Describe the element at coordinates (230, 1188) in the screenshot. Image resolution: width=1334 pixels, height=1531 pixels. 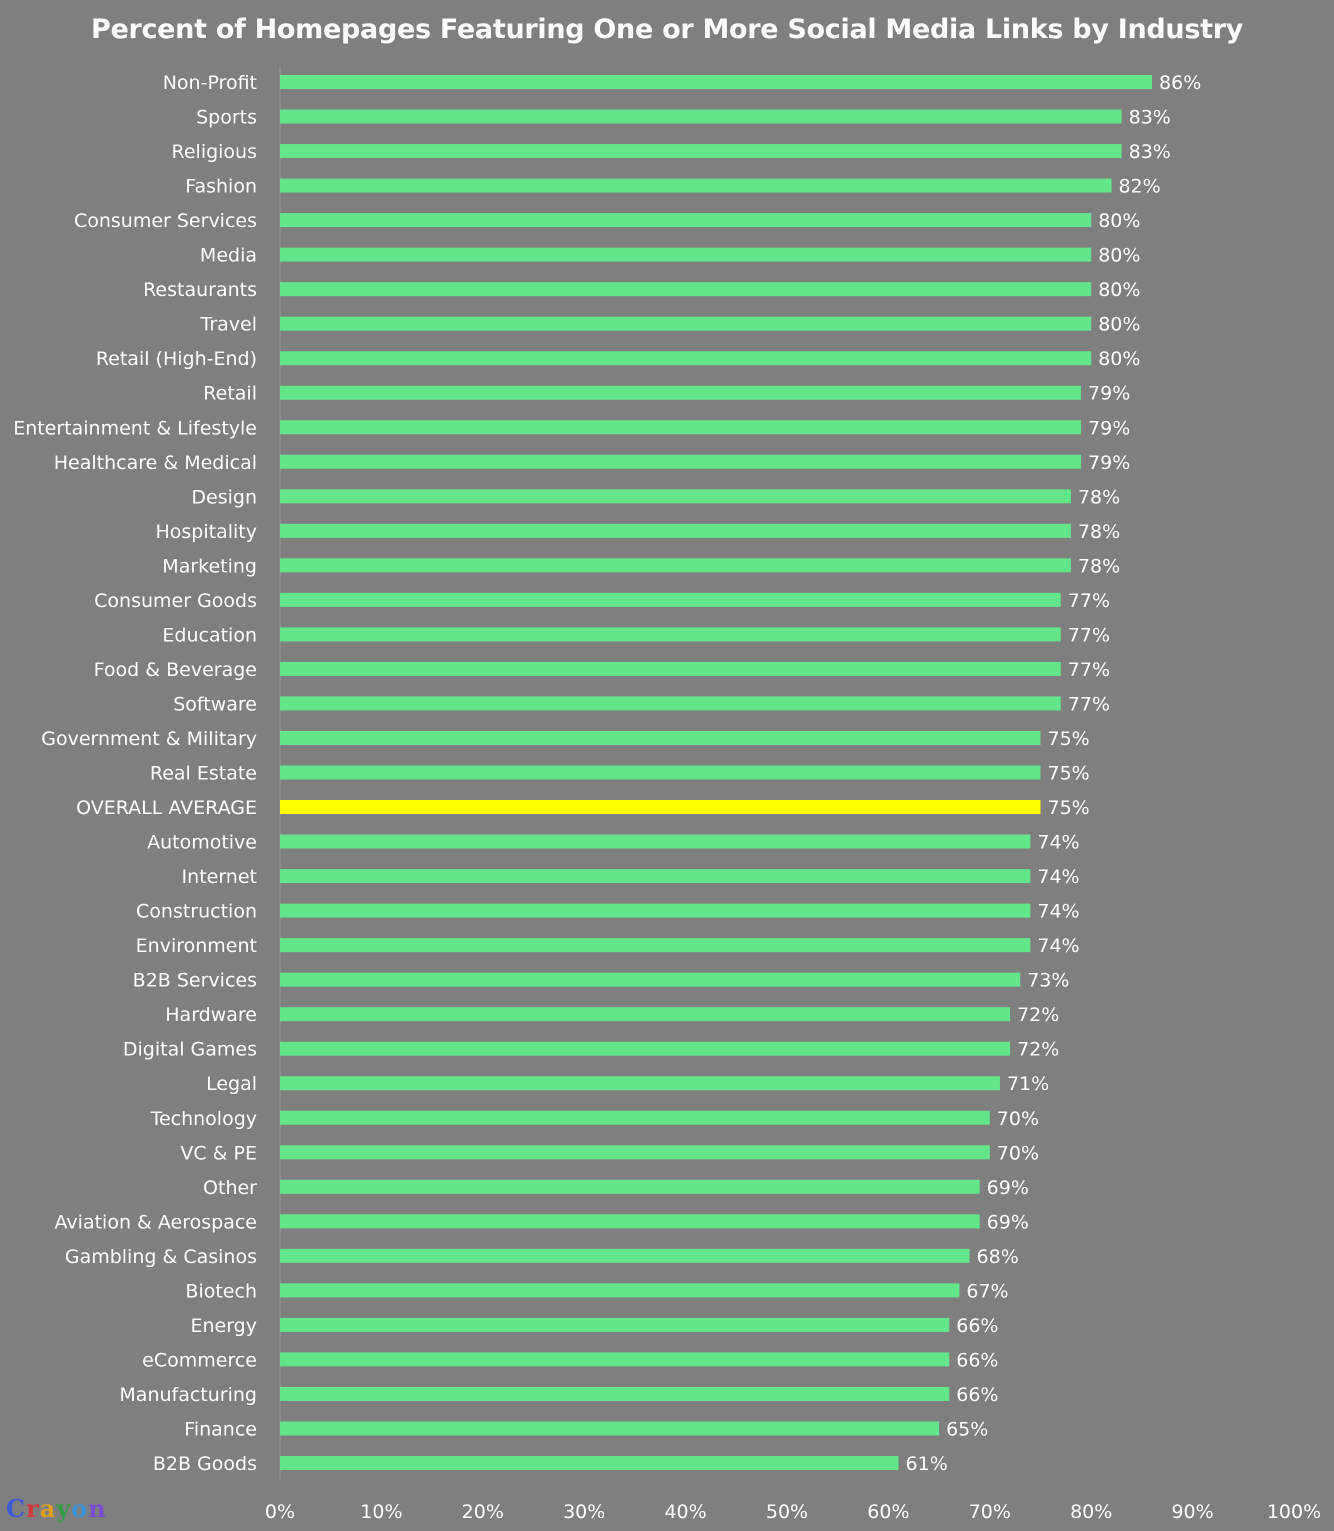
I see `category-label: Other` at that location.